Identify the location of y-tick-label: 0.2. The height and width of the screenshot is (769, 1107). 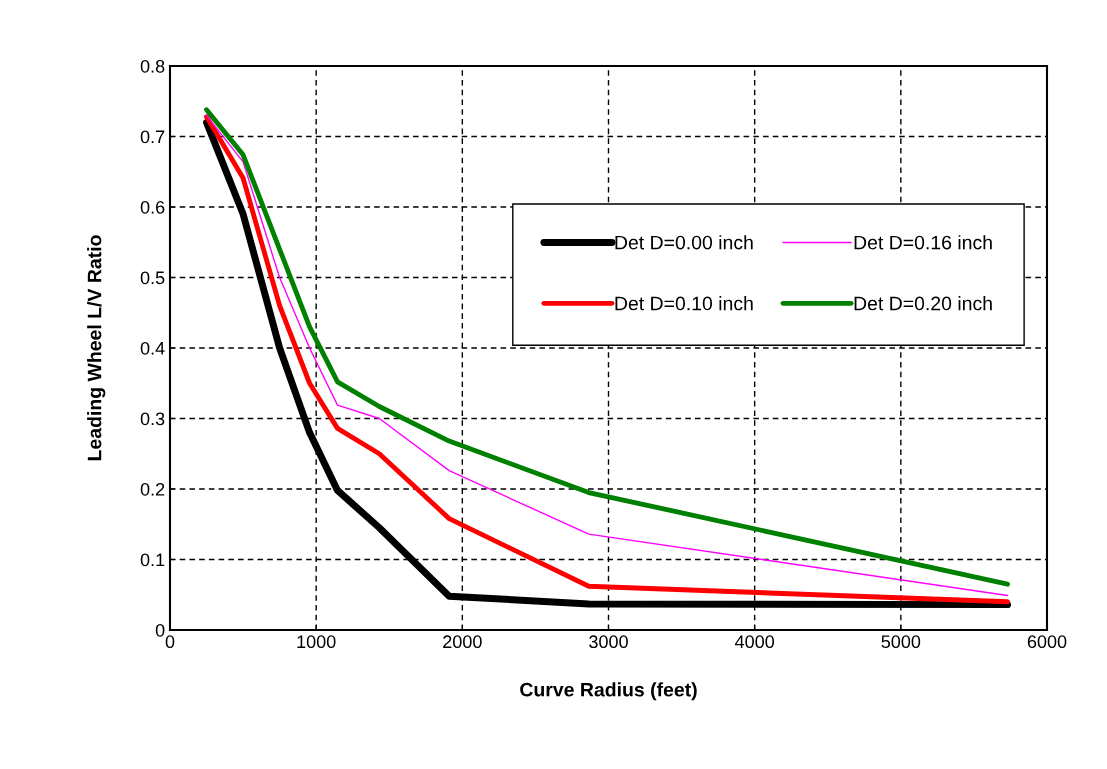
(152, 489).